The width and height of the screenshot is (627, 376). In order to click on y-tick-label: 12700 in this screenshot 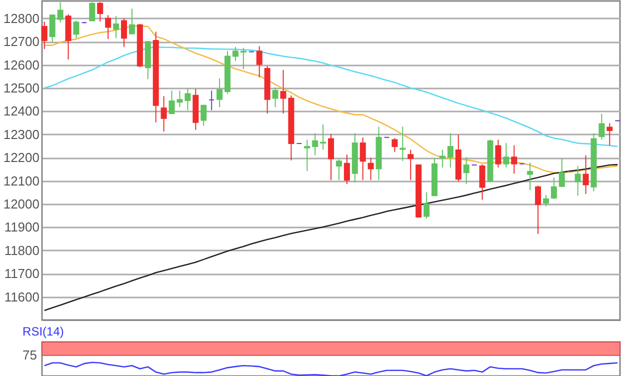, I will do `click(21, 42)`.